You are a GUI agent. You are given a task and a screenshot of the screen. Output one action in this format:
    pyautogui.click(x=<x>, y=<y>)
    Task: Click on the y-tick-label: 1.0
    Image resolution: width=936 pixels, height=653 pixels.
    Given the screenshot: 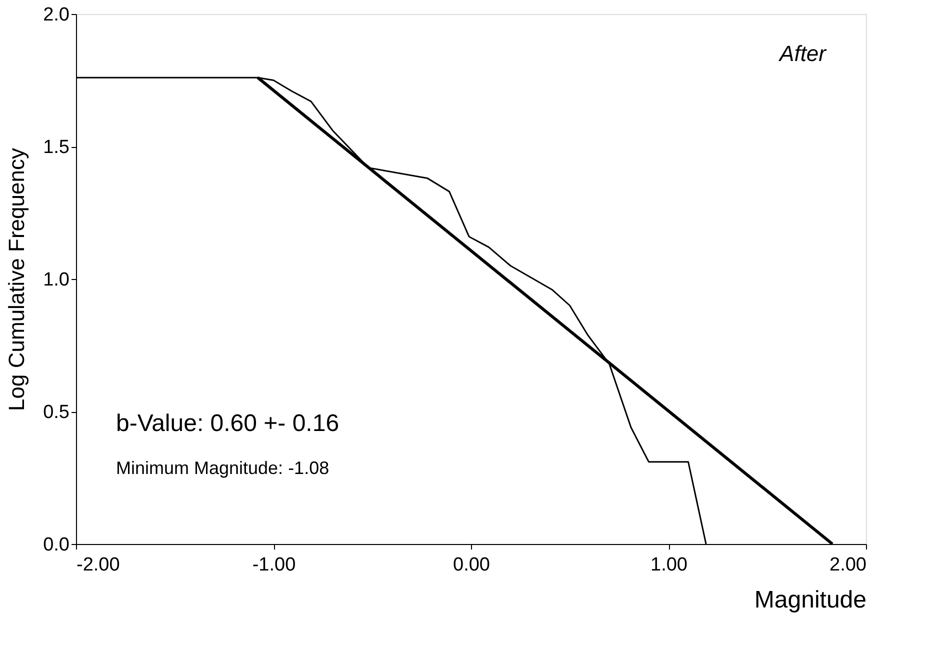 What is the action you would take?
    pyautogui.click(x=56, y=280)
    